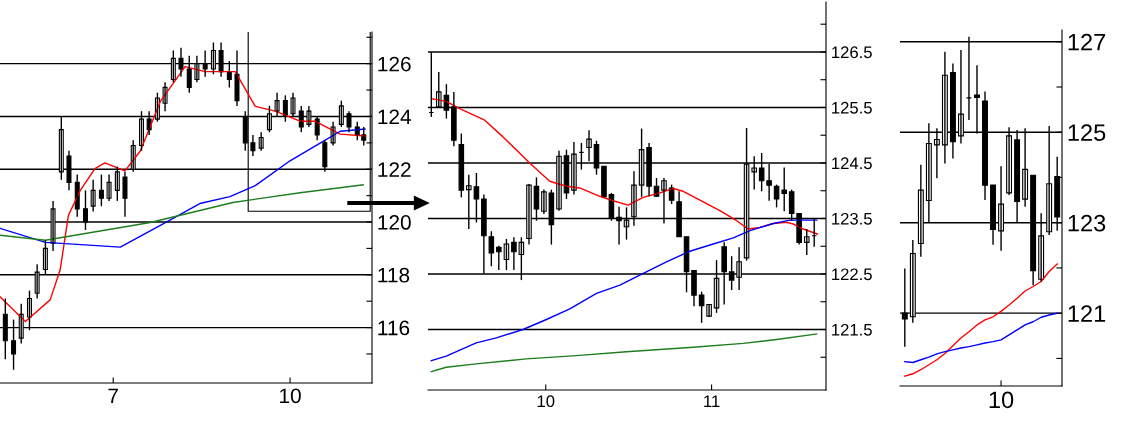  What do you see at coordinates (1087, 42) in the screenshot?
I see `y-tick-label: 127` at bounding box center [1087, 42].